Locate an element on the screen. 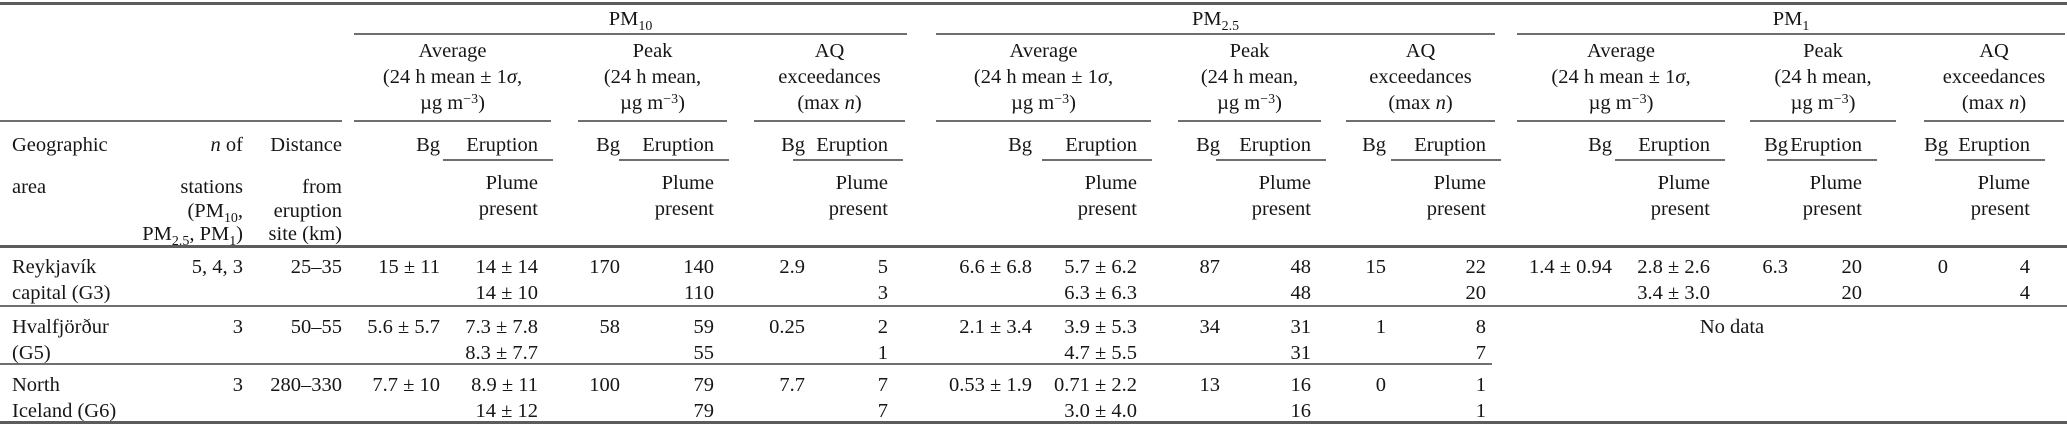  value-line: 31 is located at coordinates (1301, 327).